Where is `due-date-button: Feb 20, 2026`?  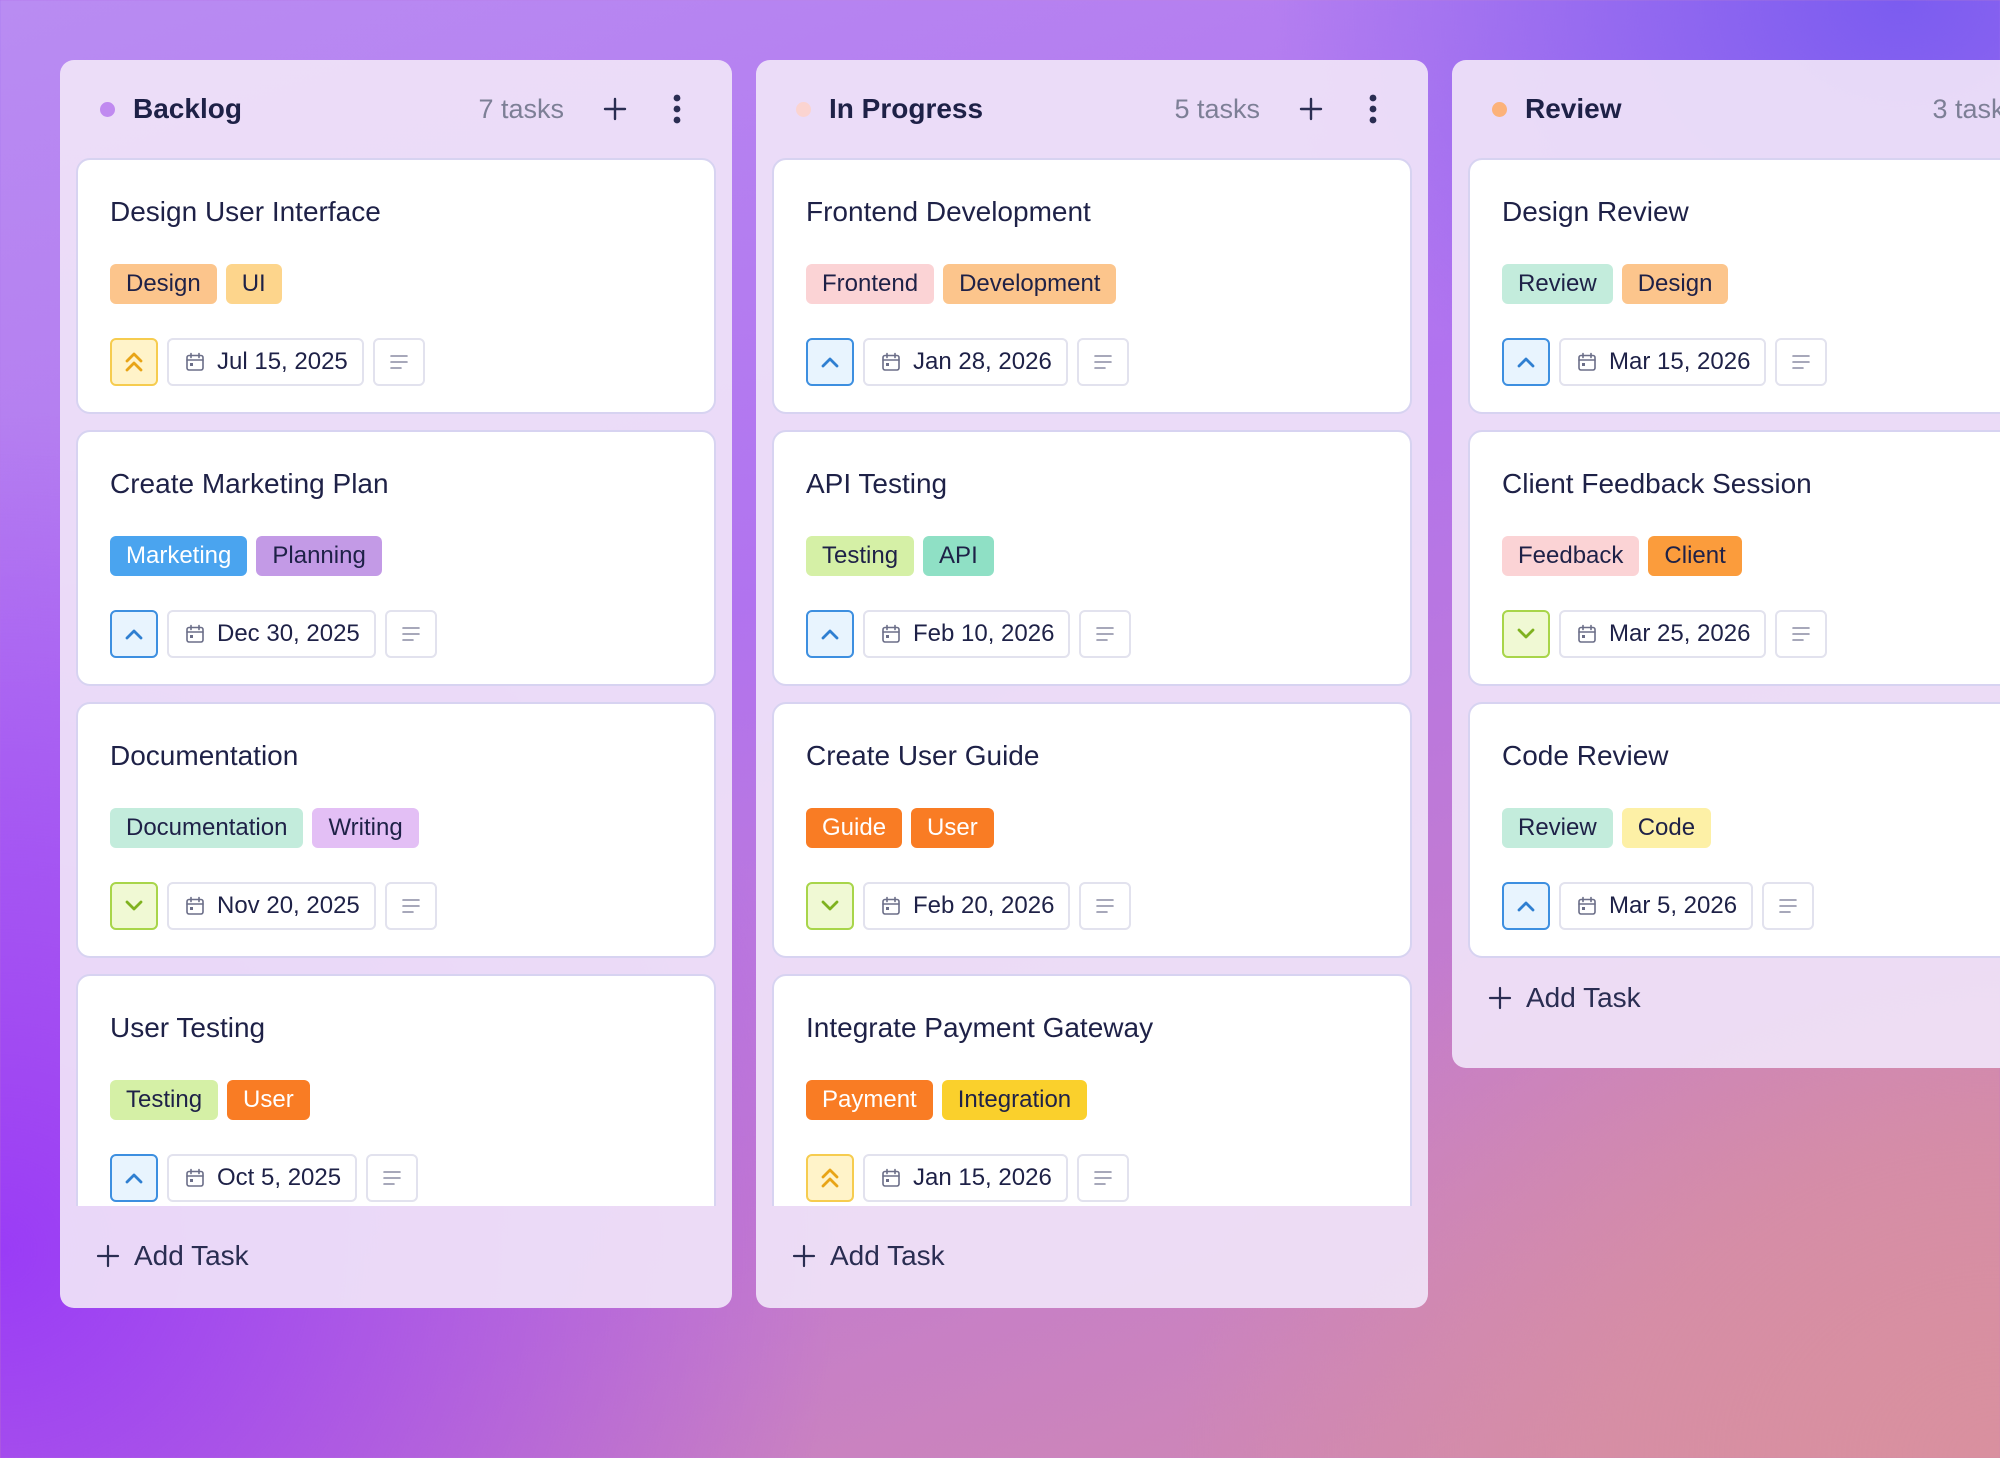 due-date-button: Feb 20, 2026 is located at coordinates (967, 906).